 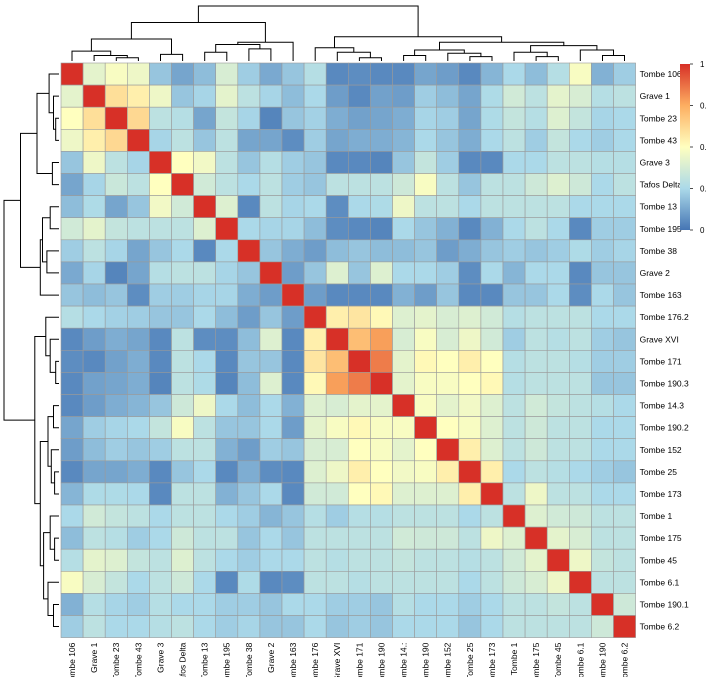 I want to click on row-label: Tombe 175, so click(x=661, y=538).